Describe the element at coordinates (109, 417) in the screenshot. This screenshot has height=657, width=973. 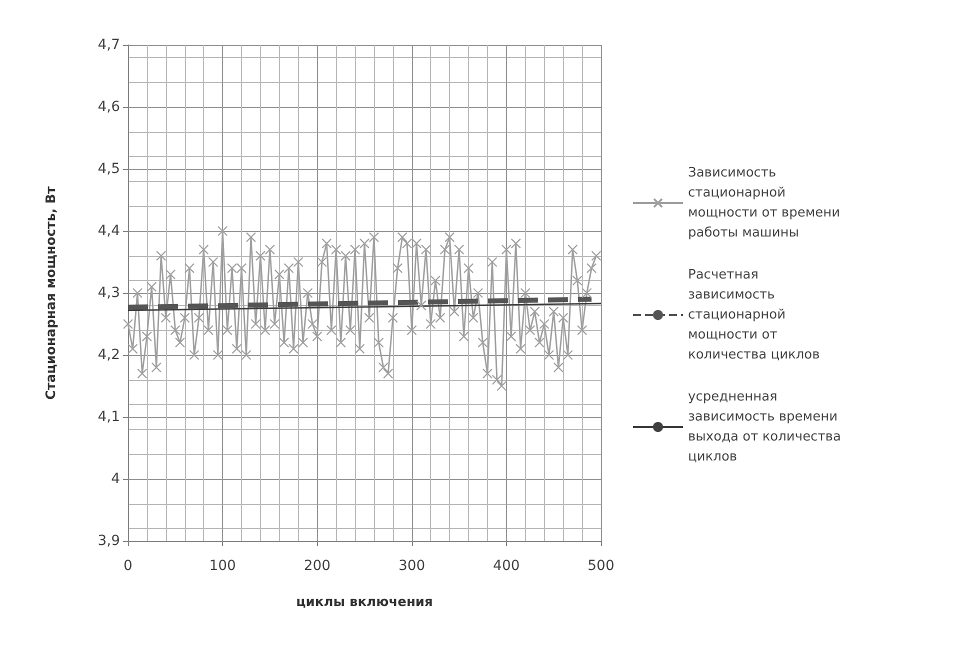
I see `y-tick-label: 4,1` at that location.